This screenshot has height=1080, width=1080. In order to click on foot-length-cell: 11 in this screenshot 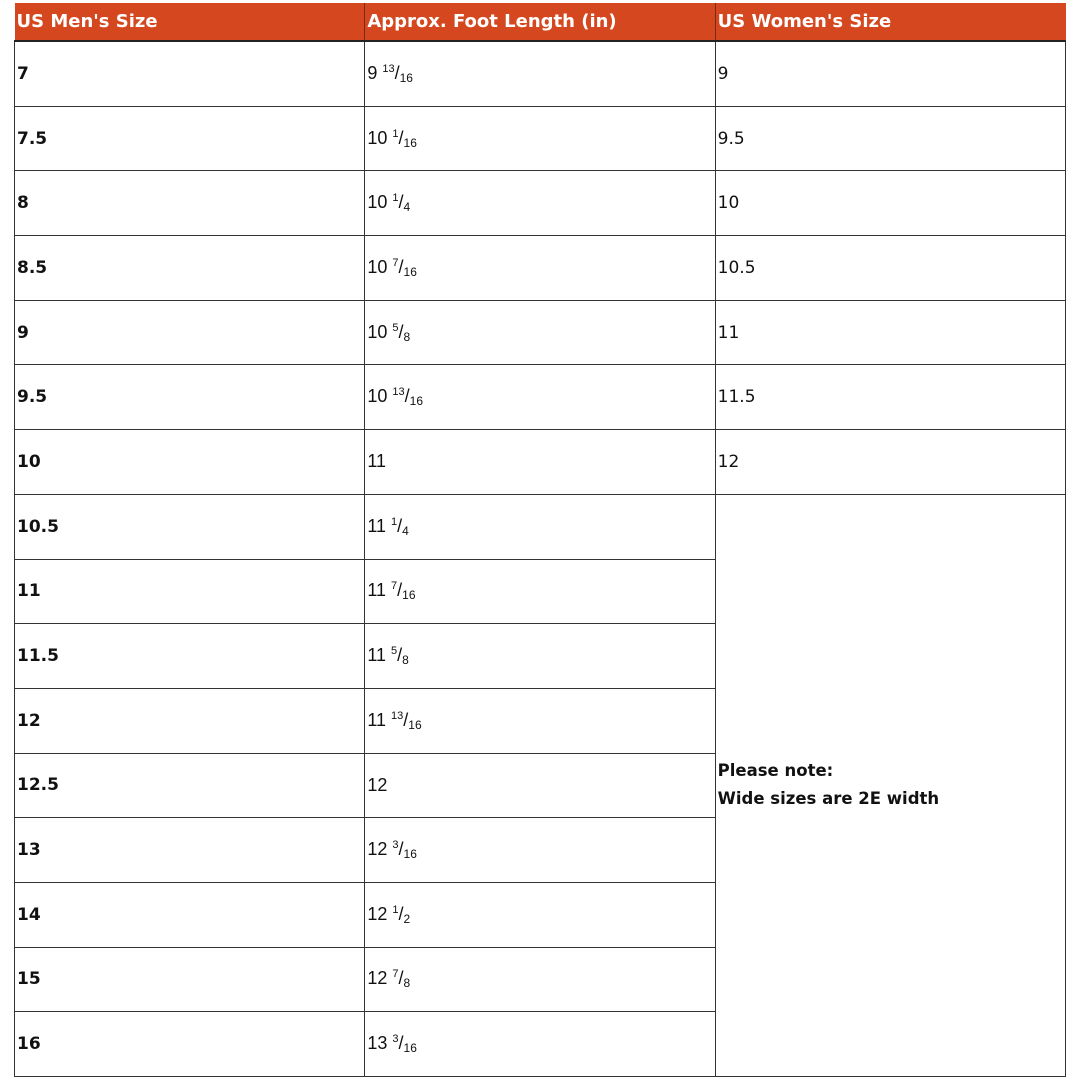, I will do `click(540, 462)`.